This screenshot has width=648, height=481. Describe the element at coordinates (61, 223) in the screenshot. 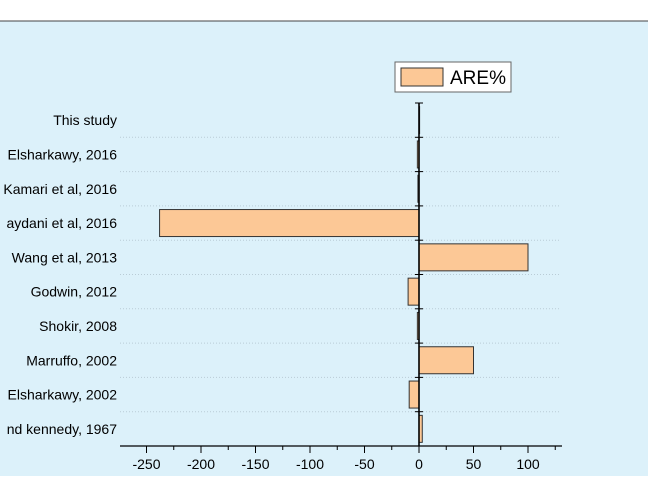

I see `category-label: aydani et al, 2016` at that location.